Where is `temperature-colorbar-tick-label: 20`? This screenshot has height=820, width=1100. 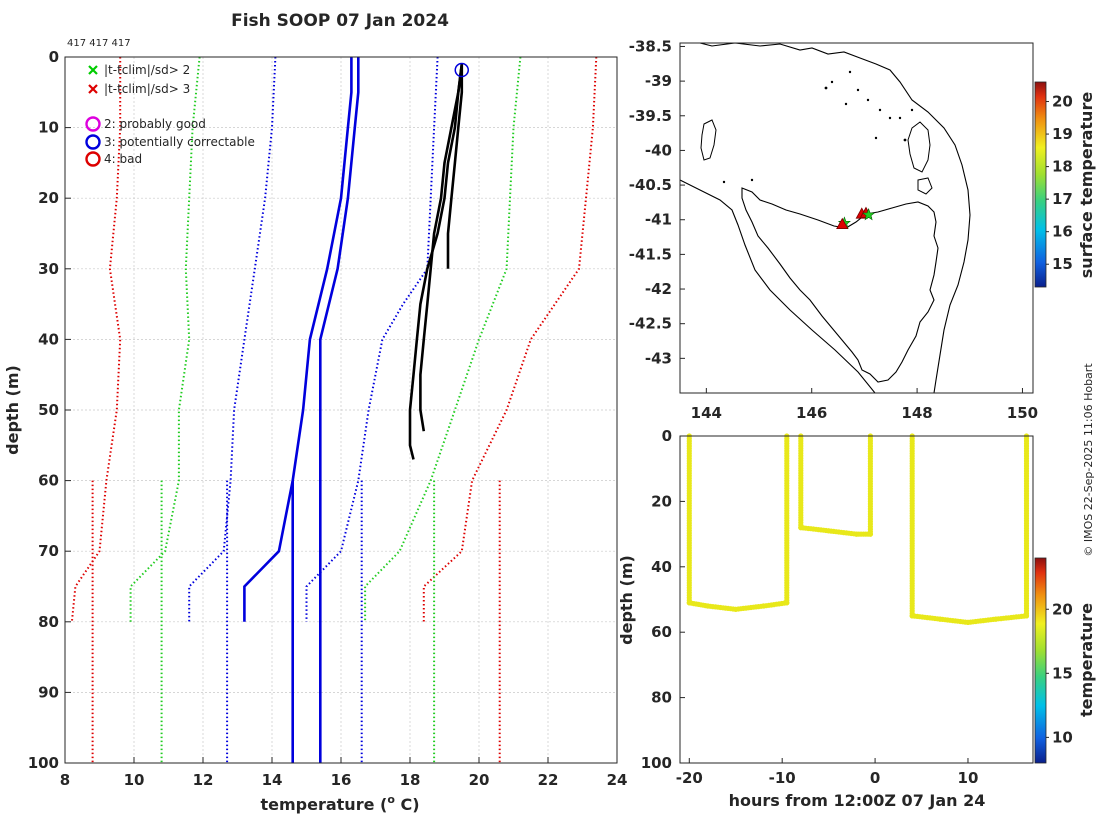
temperature-colorbar-tick-label: 20 is located at coordinates (1062, 609).